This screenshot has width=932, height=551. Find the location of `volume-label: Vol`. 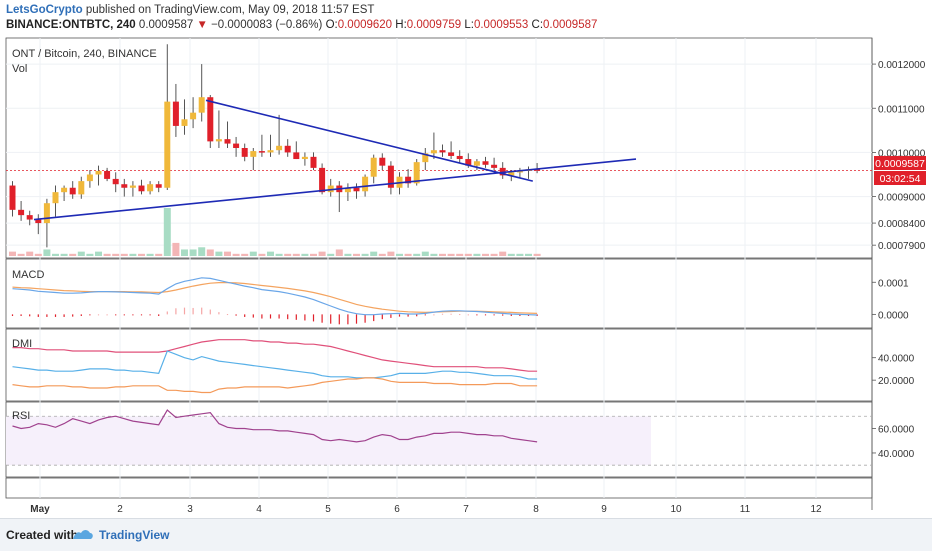

volume-label: Vol is located at coordinates (19, 69).